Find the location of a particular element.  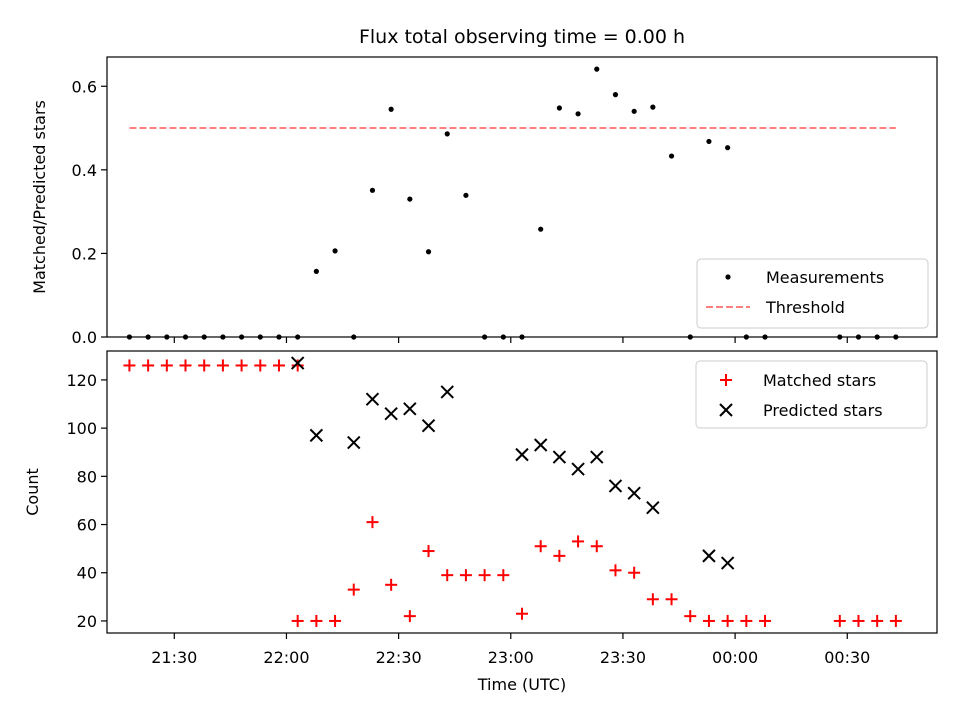

top-y-tick-label: 0.0 is located at coordinates (84, 337).